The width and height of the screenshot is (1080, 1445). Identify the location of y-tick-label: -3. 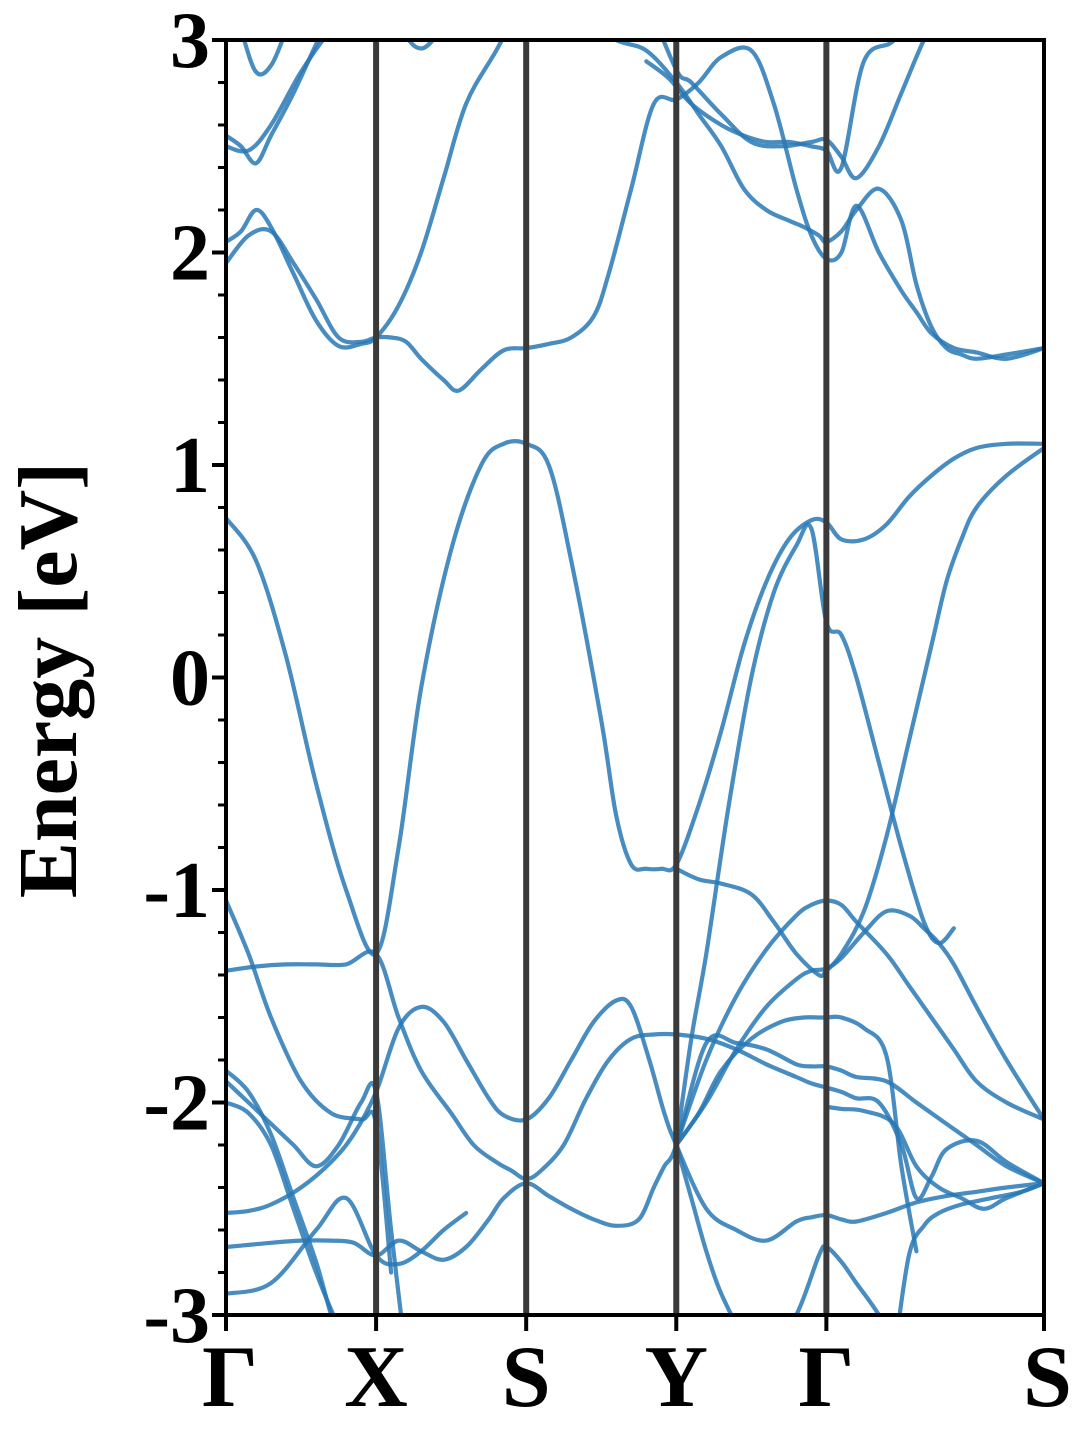
(176, 1316).